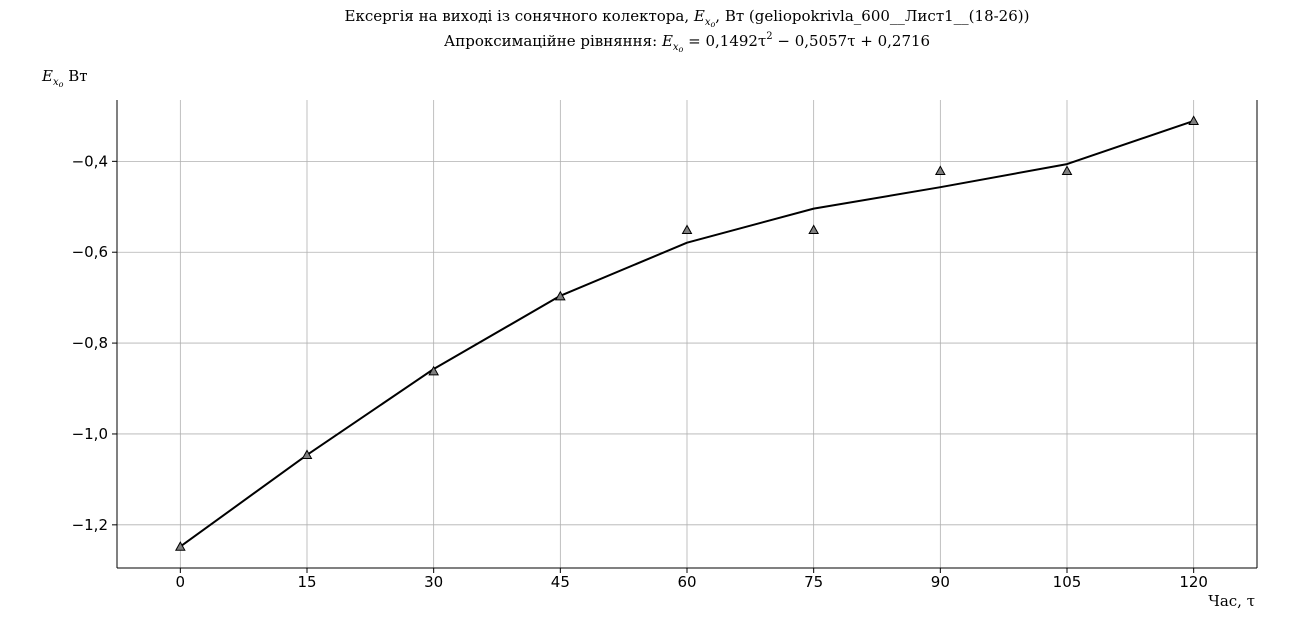 The height and width of the screenshot is (624, 1296). I want to click on x-tick-label: 0, so click(181, 582).